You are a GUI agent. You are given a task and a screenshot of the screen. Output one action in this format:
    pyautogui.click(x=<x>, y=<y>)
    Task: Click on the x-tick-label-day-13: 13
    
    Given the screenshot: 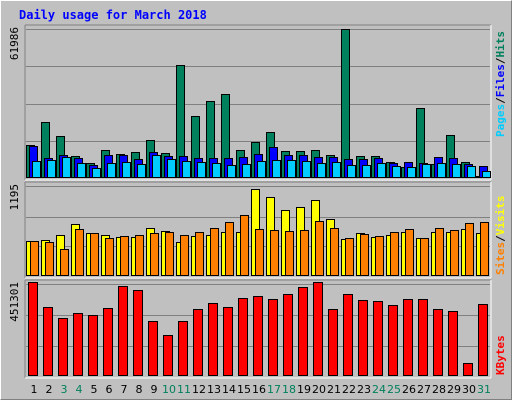 What is the action you would take?
    pyautogui.click(x=214, y=389)
    